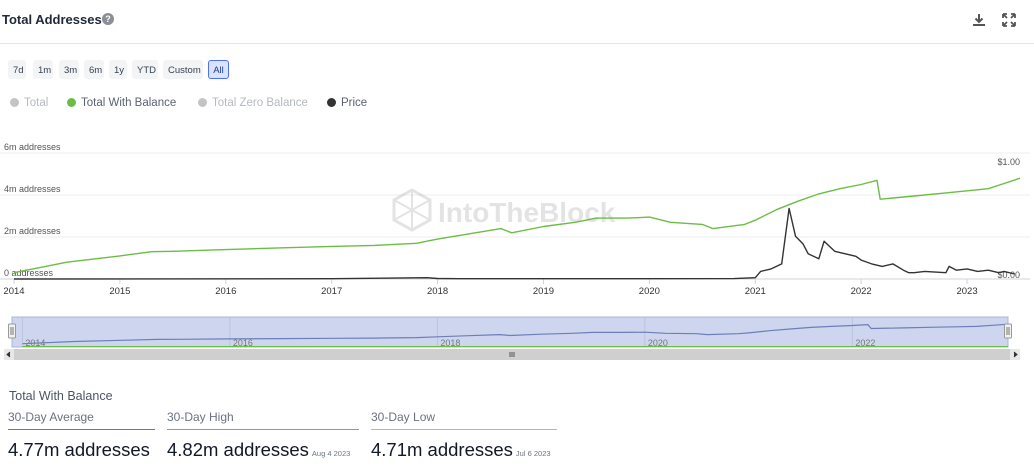 The height and width of the screenshot is (472, 1034). I want to click on navigator-selection, so click(510, 332).